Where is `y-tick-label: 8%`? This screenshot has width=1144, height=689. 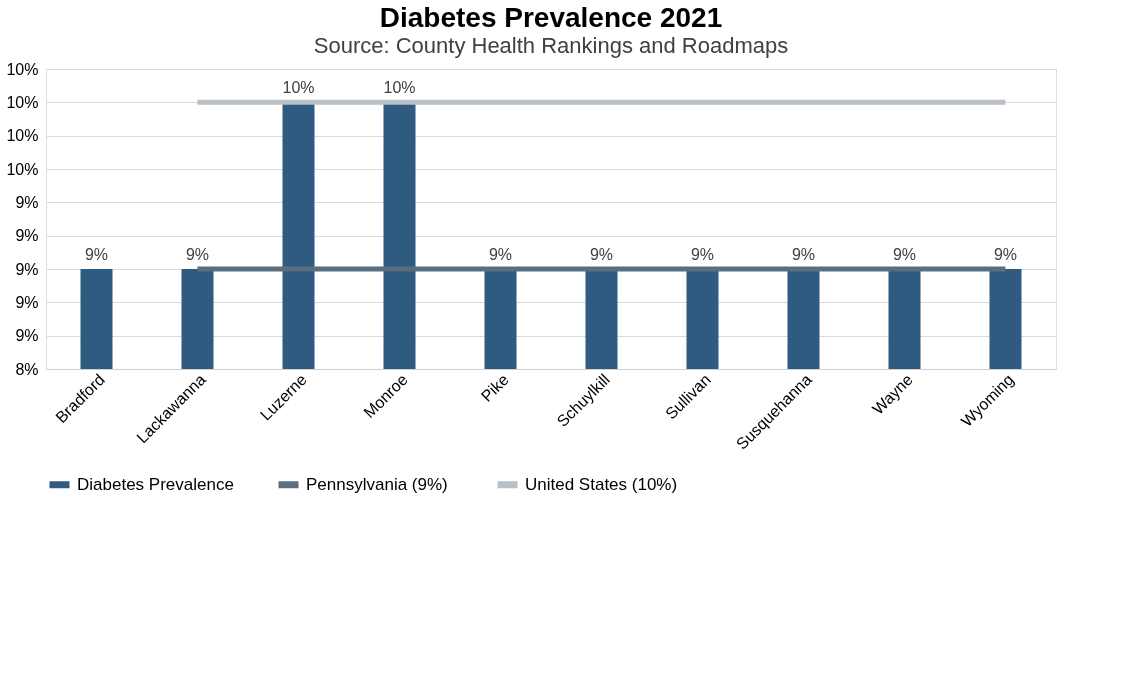
y-tick-label: 8% is located at coordinates (27, 369).